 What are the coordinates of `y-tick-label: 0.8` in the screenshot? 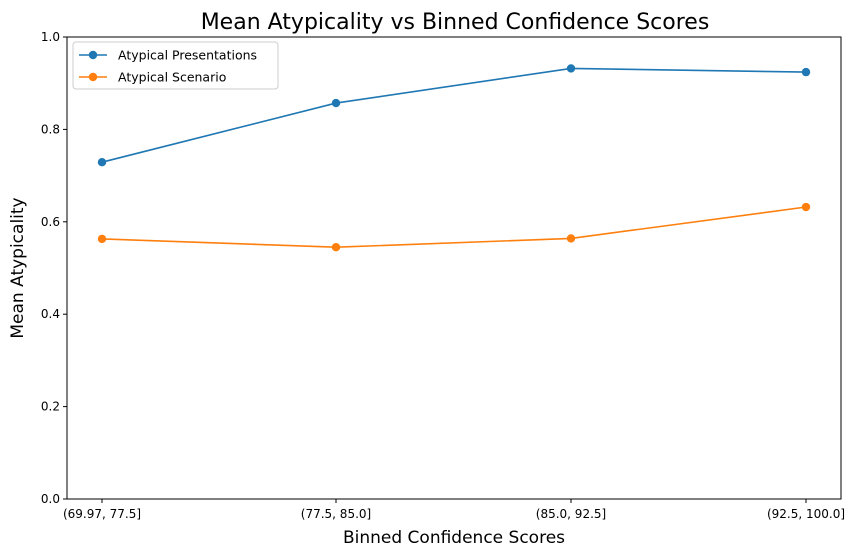 It's located at (50, 129).